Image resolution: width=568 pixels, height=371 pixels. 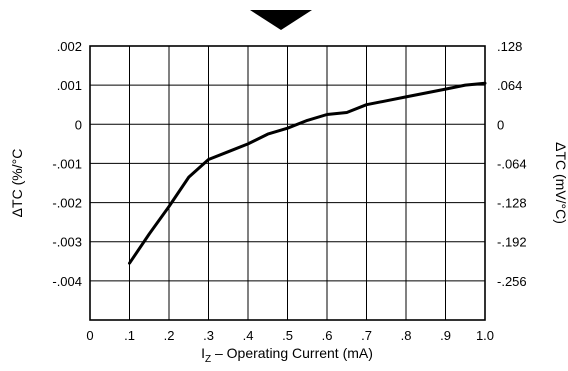 What do you see at coordinates (67, 203) in the screenshot?
I see `y-left-tick-label: -.002` at bounding box center [67, 203].